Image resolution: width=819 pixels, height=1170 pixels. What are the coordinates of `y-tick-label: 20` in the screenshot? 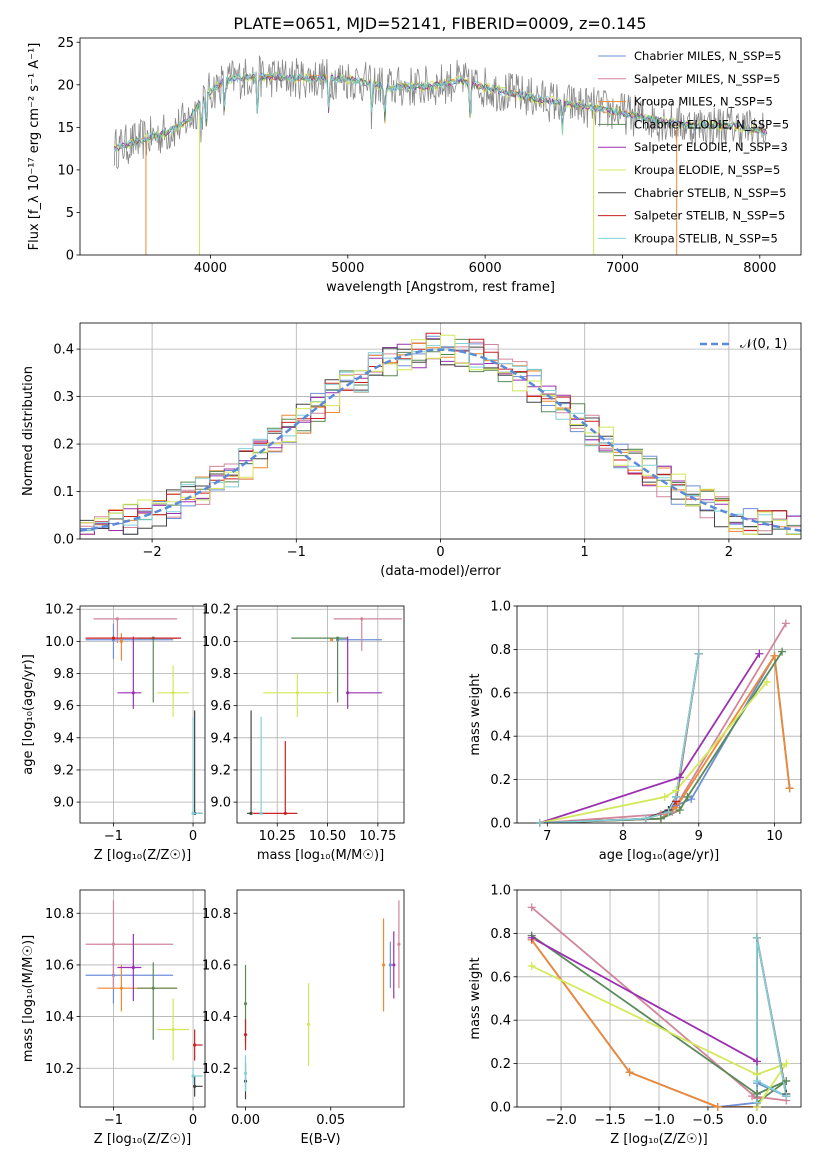 It's located at (65, 85).